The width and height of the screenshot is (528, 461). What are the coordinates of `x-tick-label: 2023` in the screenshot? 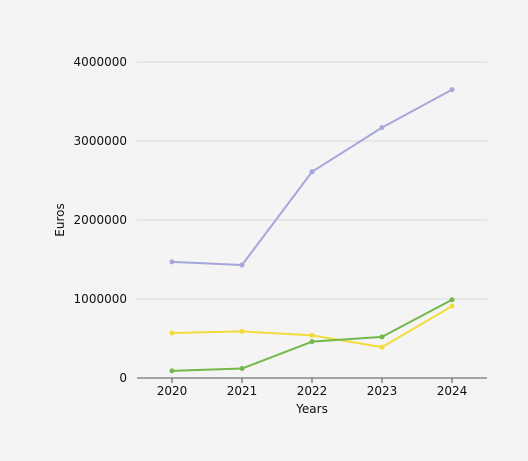 It's located at (382, 391).